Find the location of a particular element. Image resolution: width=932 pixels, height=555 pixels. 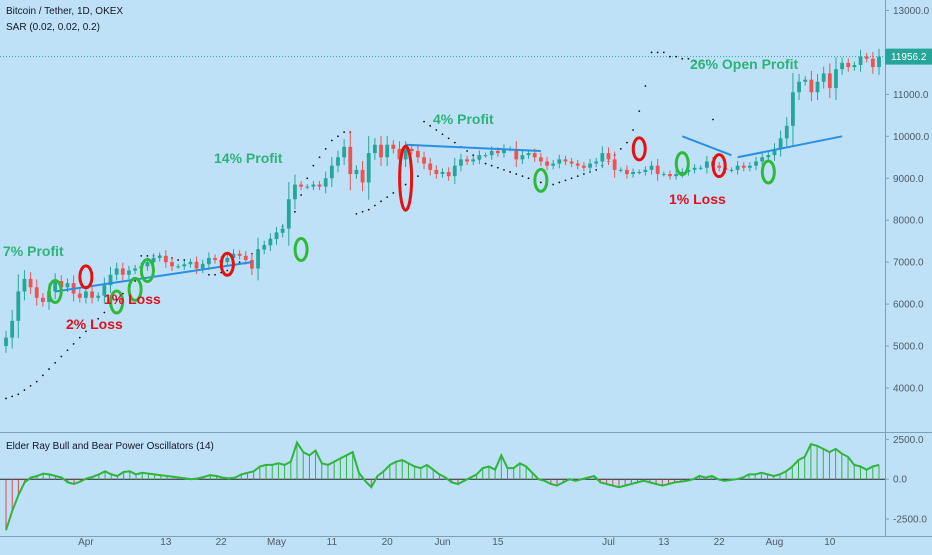

x-tick-label: 13 is located at coordinates (166, 542).